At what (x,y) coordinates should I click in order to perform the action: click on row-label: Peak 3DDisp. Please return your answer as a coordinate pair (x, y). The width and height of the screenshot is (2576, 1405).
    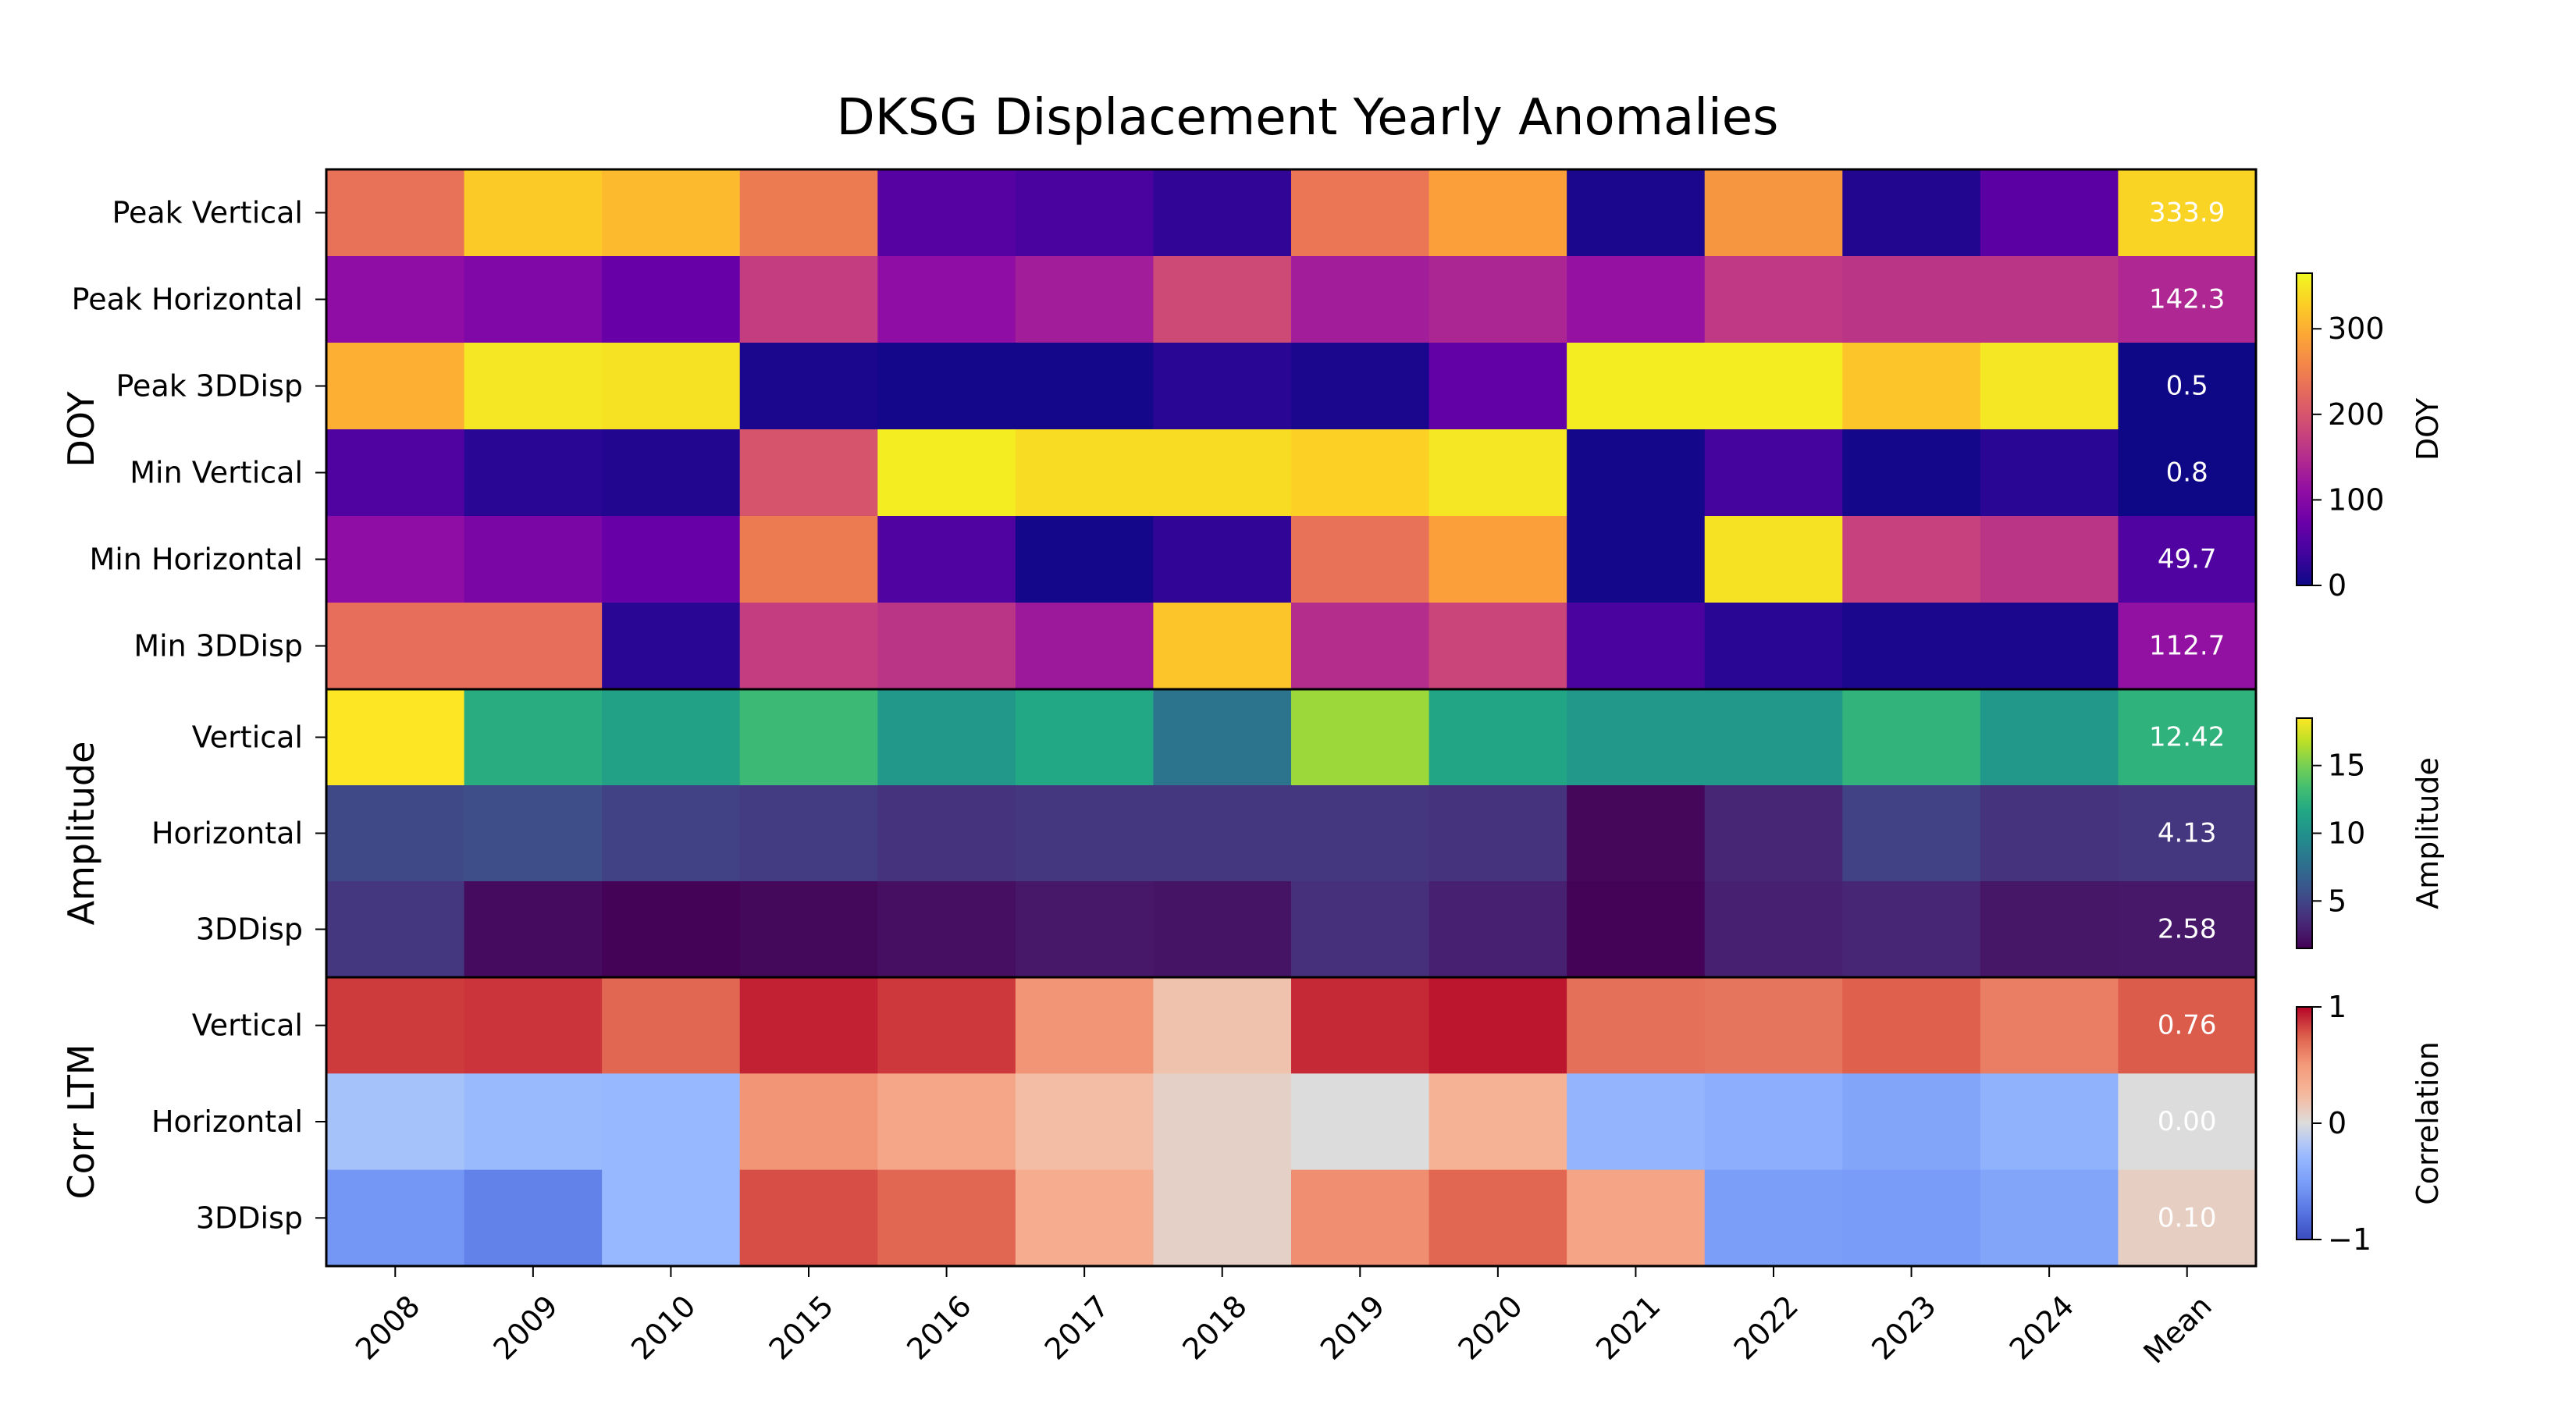
    Looking at the image, I should click on (210, 387).